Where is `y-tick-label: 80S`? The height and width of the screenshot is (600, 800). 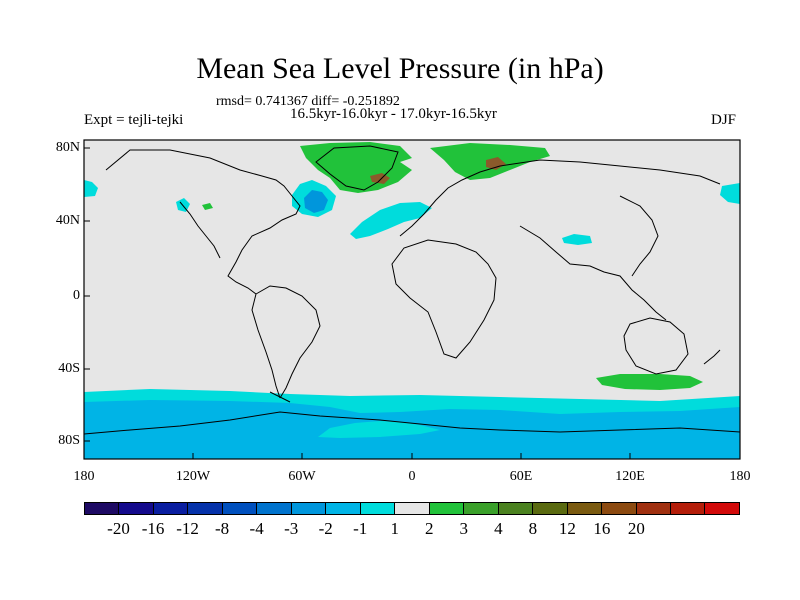 y-tick-label: 80S is located at coordinates (69, 440).